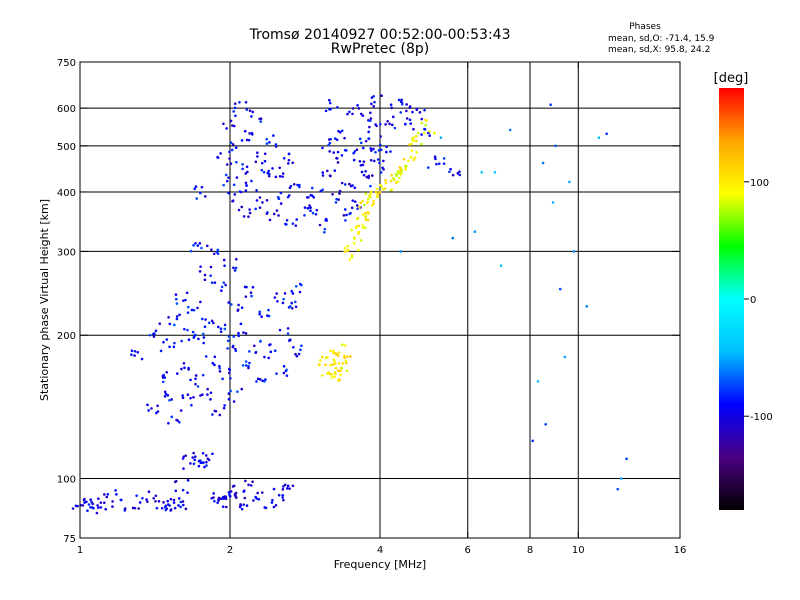 The image size is (800, 600). I want to click on stats-line-x: mean, sd,X: 95.8, 24.2, so click(659, 50).